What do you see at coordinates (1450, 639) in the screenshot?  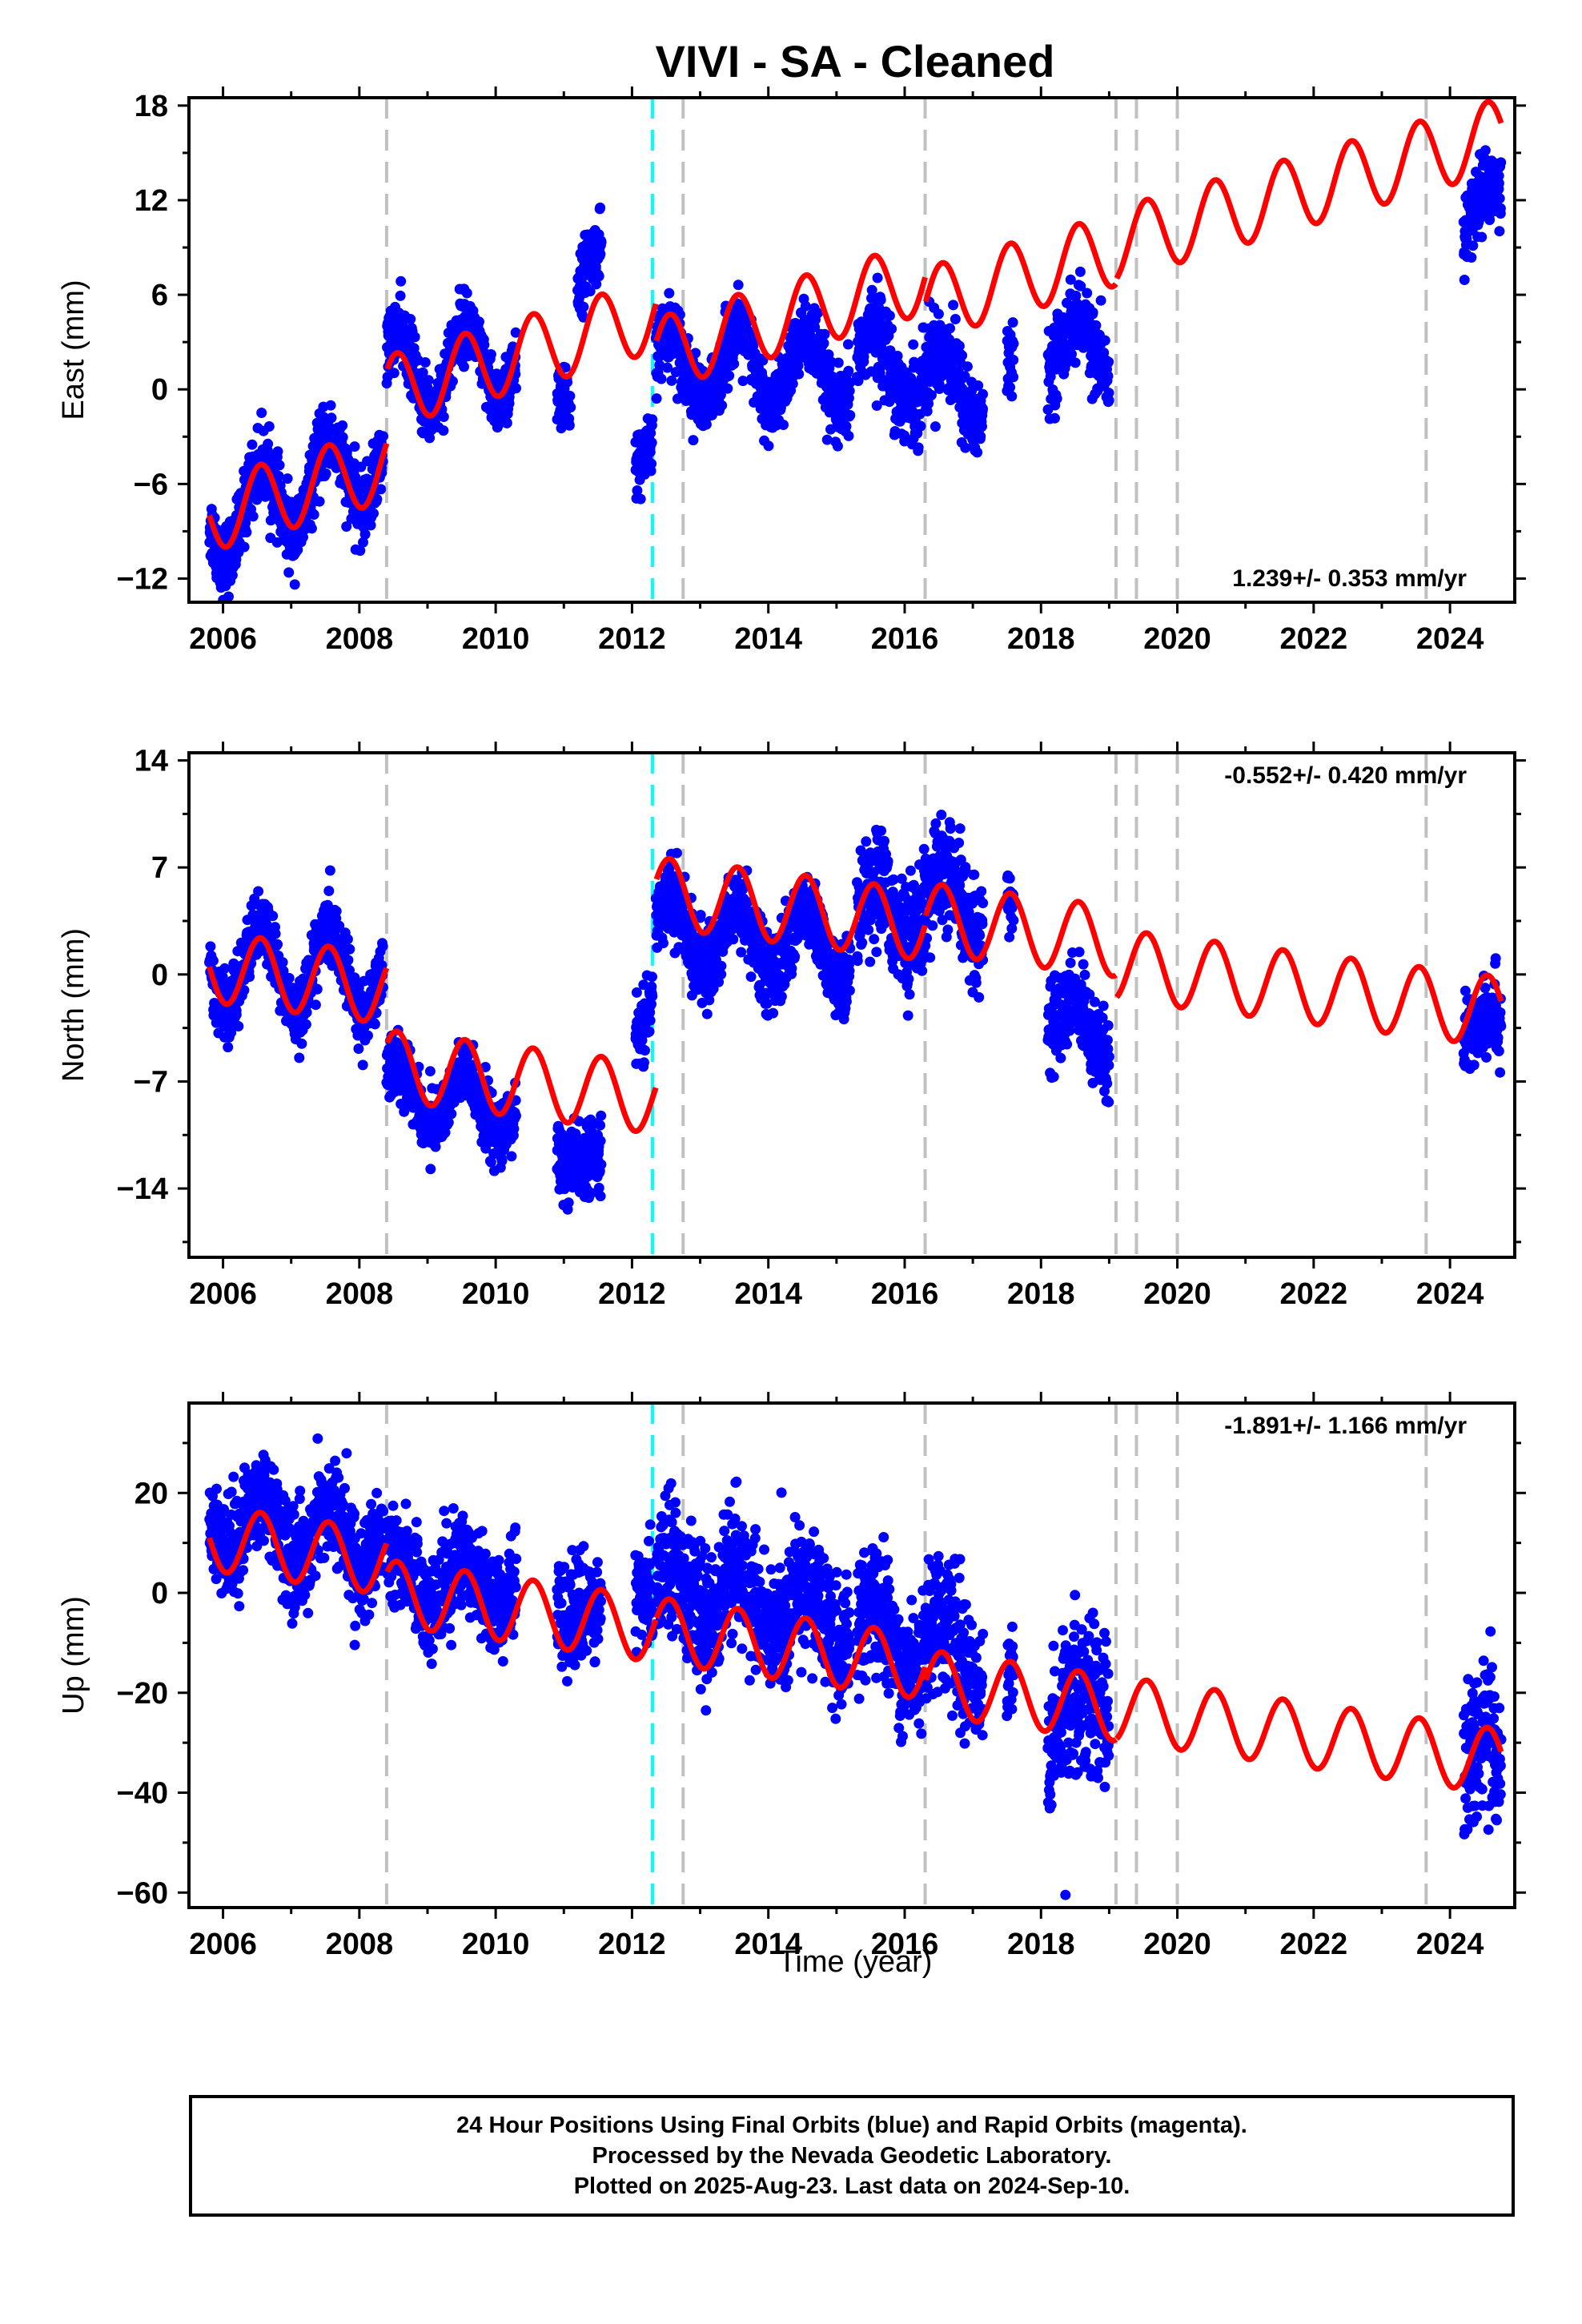 I see `east-x-tick-label: 2024` at bounding box center [1450, 639].